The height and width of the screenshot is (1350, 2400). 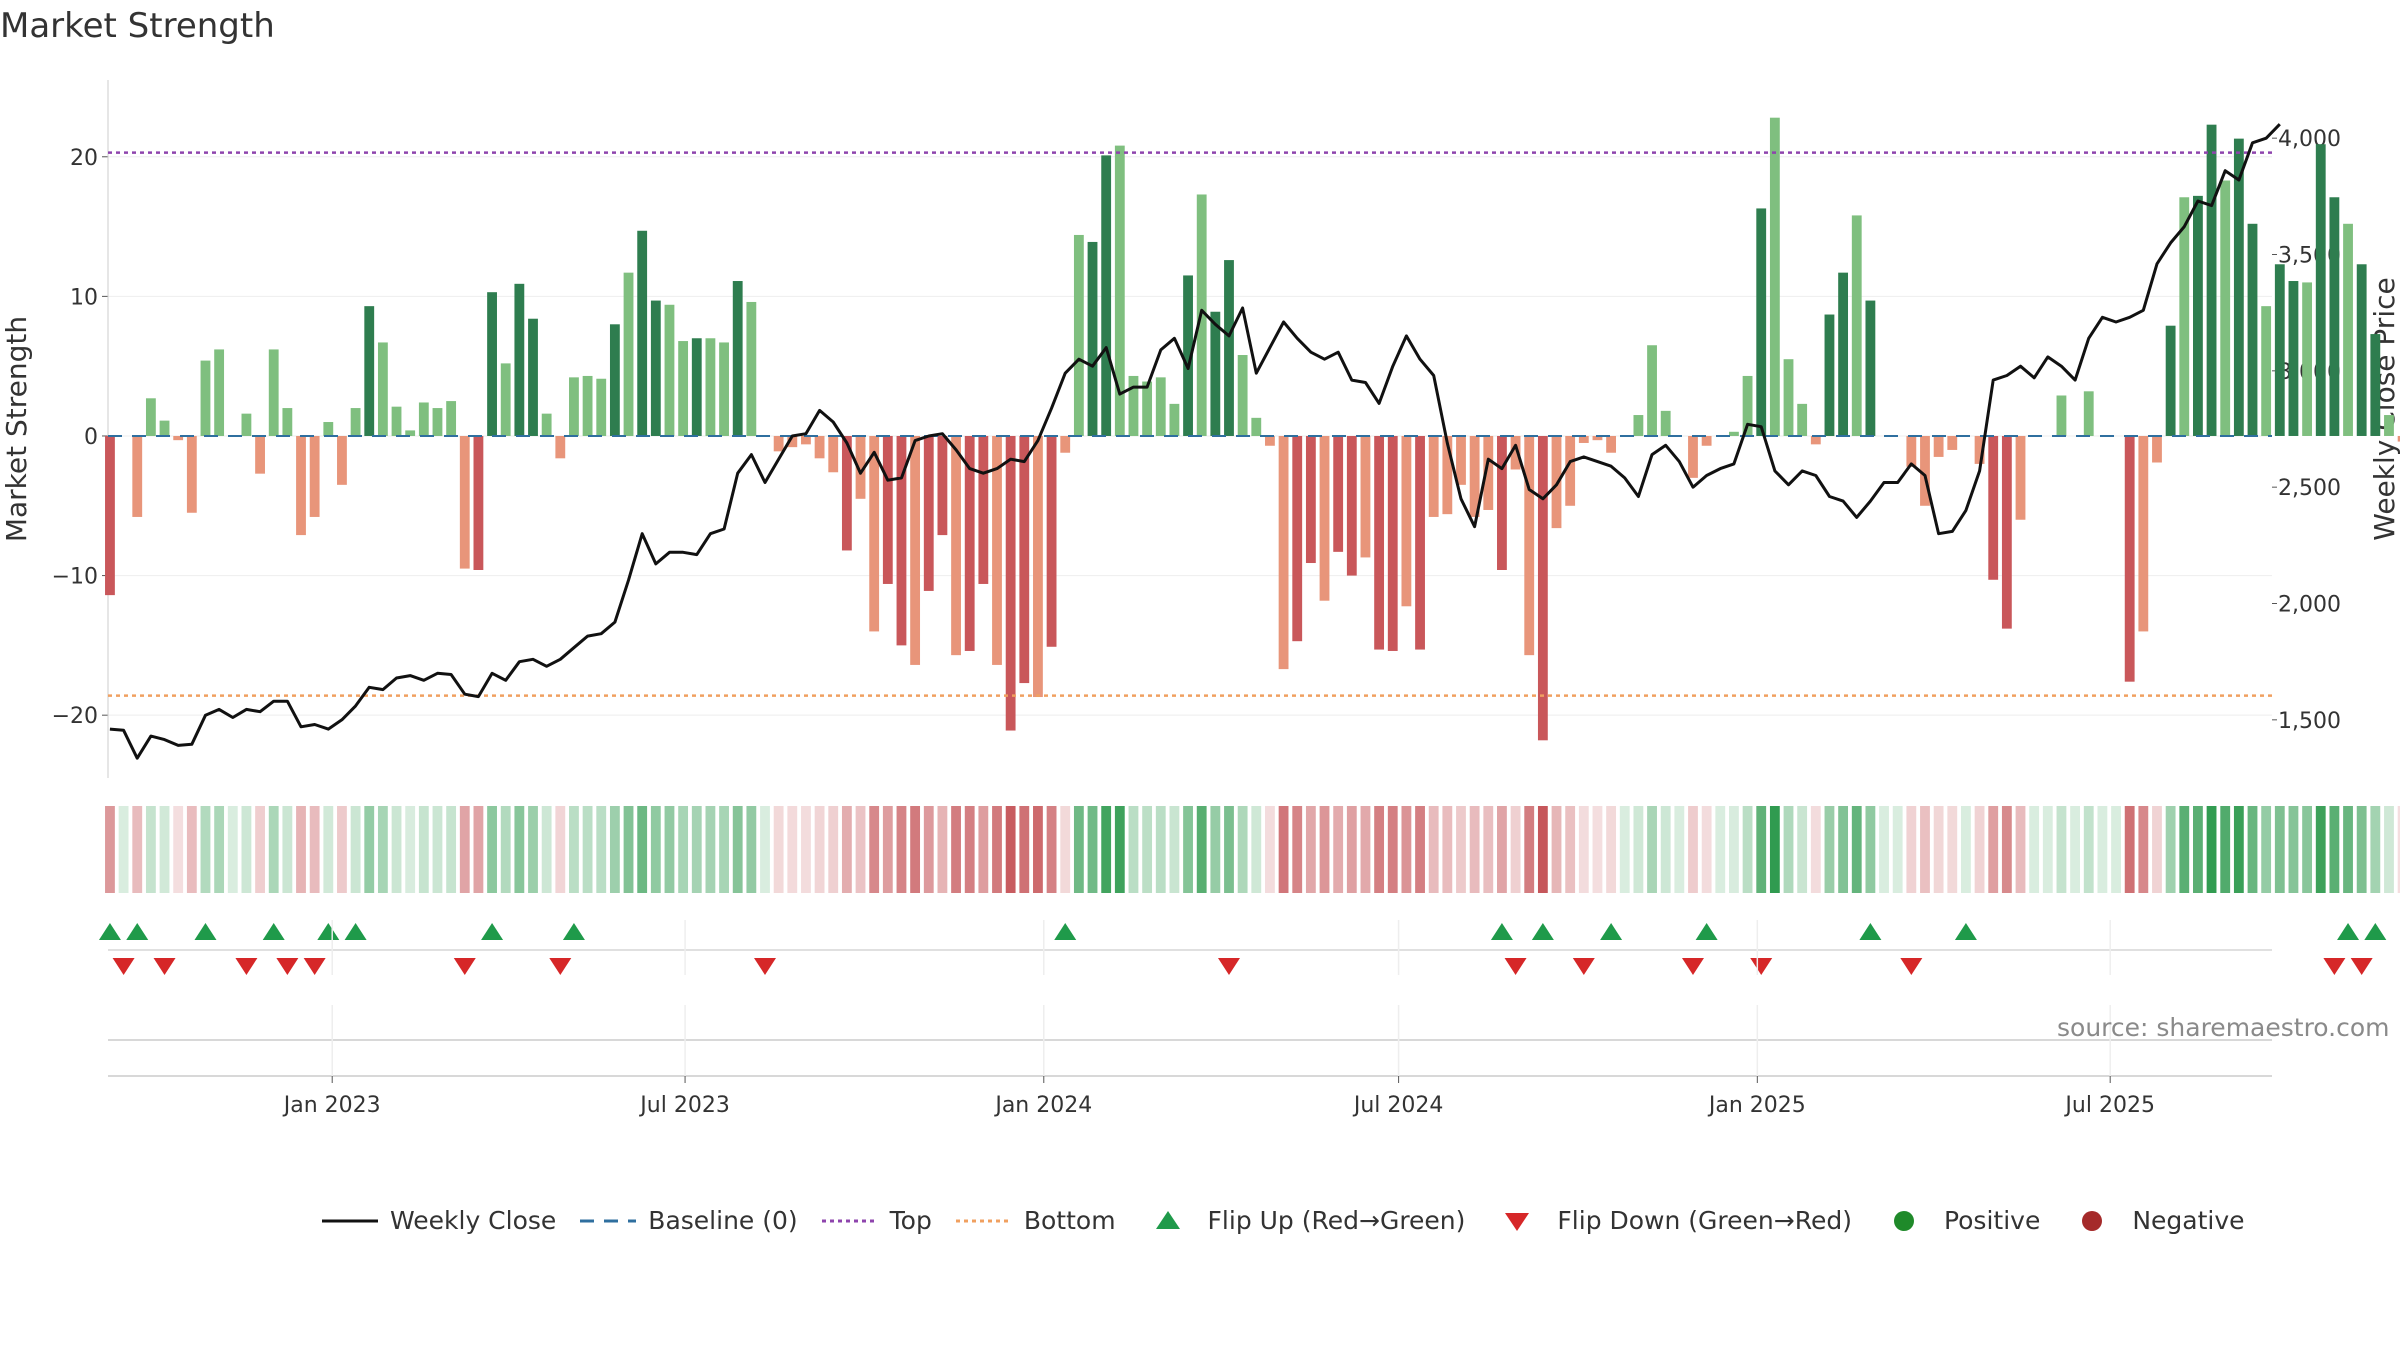 I want to click on legend-top-icon, so click(x=849, y=1220).